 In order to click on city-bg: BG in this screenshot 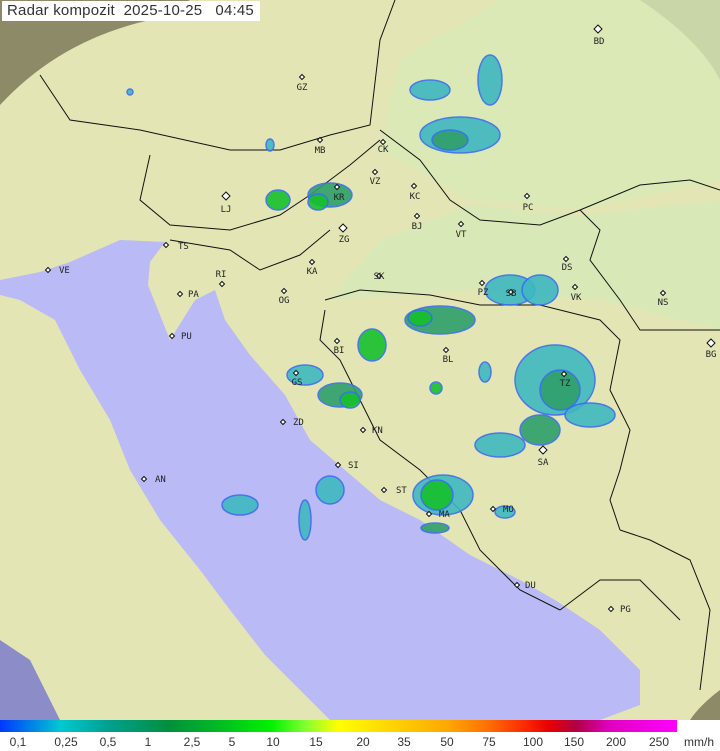, I will do `click(711, 349)`.